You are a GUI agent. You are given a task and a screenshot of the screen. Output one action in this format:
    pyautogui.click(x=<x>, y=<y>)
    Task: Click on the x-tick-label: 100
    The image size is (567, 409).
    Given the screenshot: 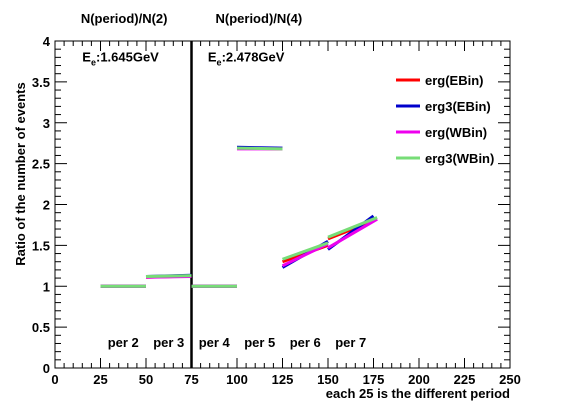 What is the action you would take?
    pyautogui.click(x=237, y=379)
    